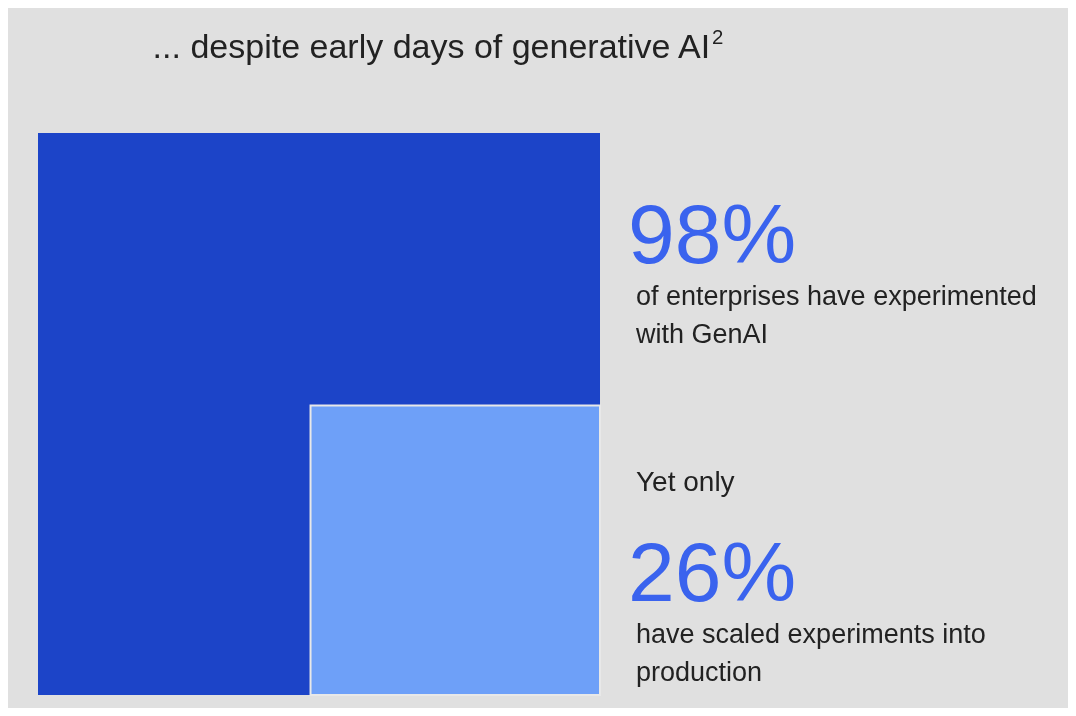 Image resolution: width=1076 pixels, height=716 pixels. Describe the element at coordinates (712, 234) in the screenshot. I see `data-label: 98%` at that location.